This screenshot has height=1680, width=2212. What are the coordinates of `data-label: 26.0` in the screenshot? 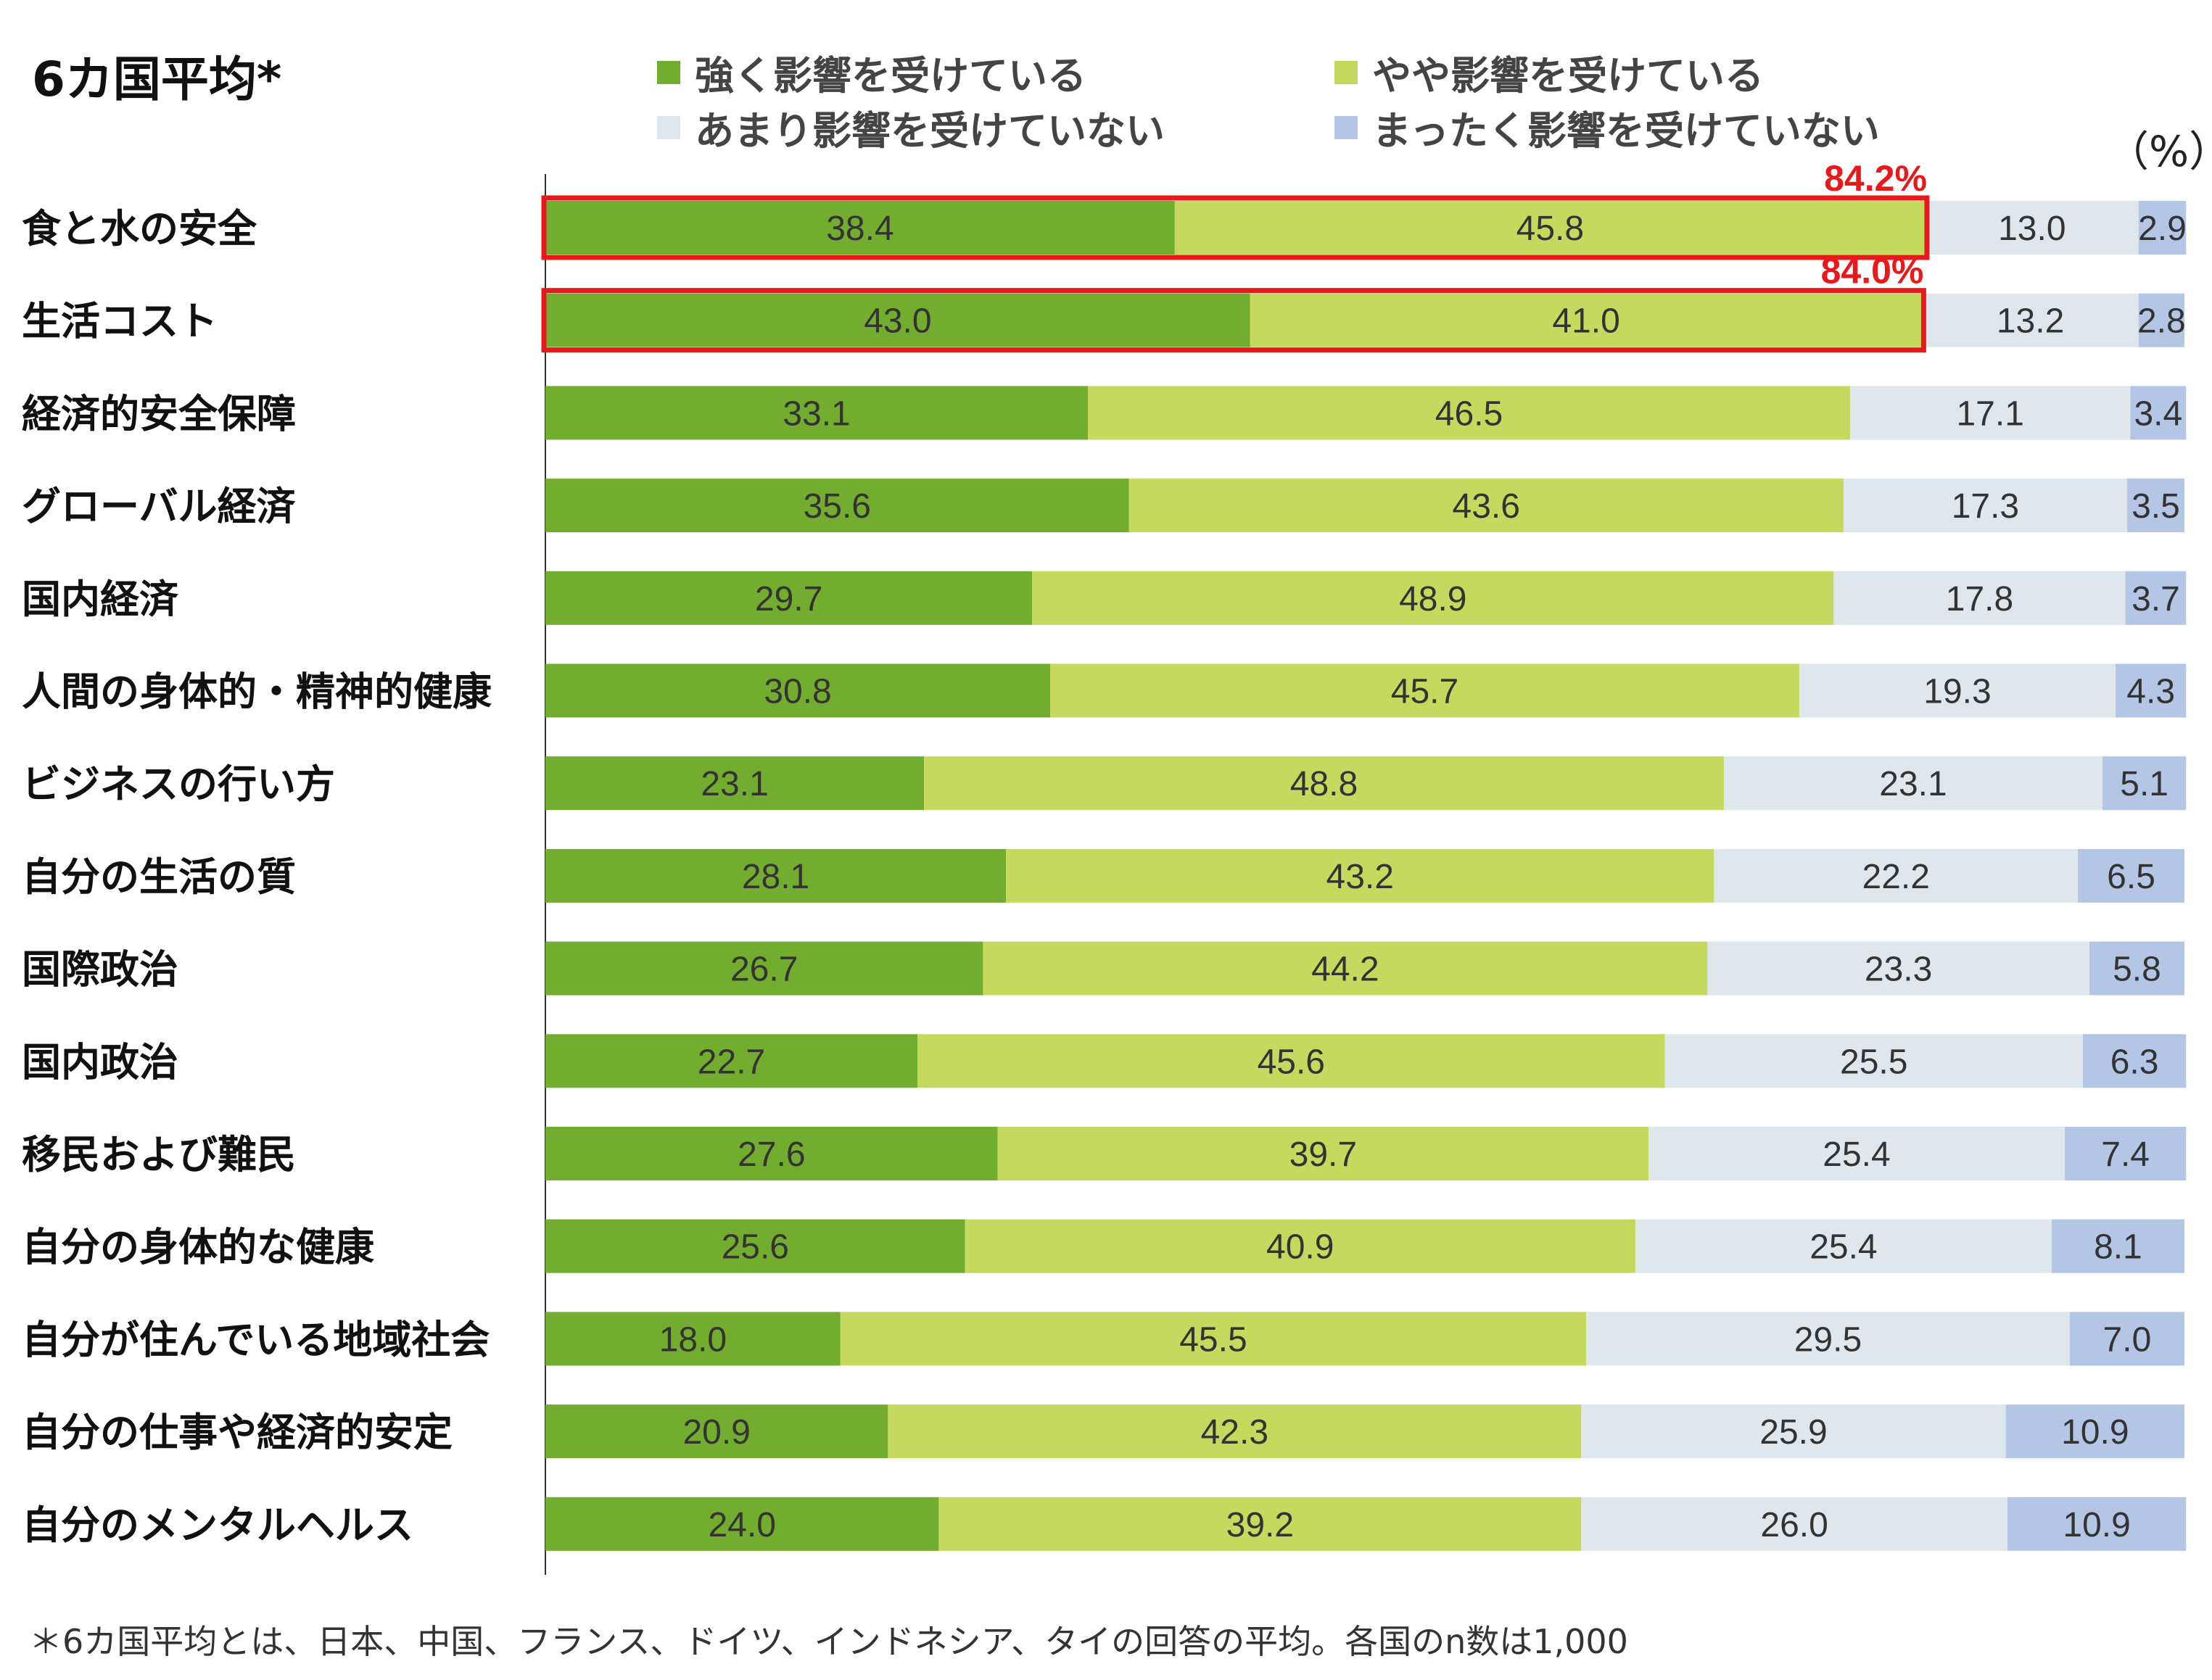 It's located at (1794, 1525).